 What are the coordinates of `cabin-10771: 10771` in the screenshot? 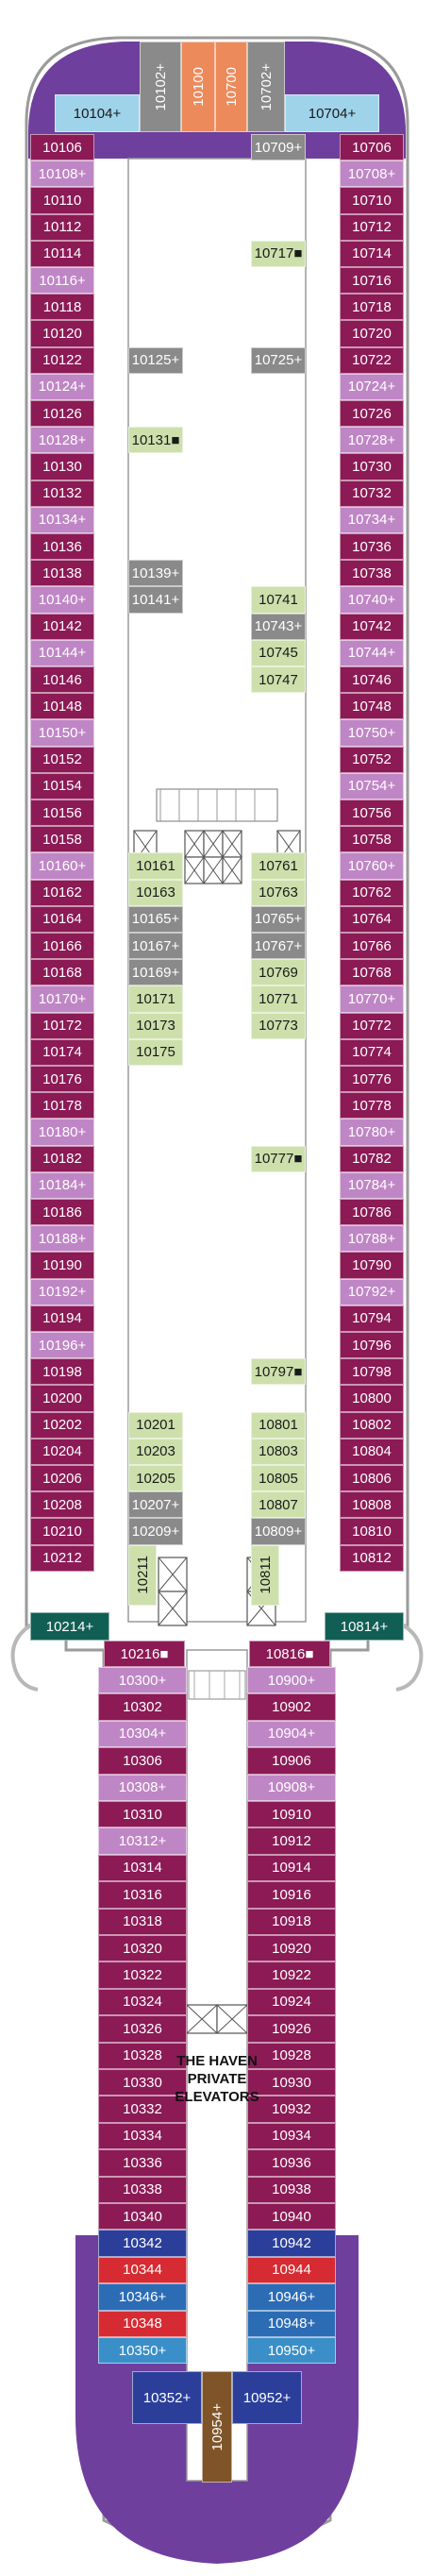 It's located at (278, 999).